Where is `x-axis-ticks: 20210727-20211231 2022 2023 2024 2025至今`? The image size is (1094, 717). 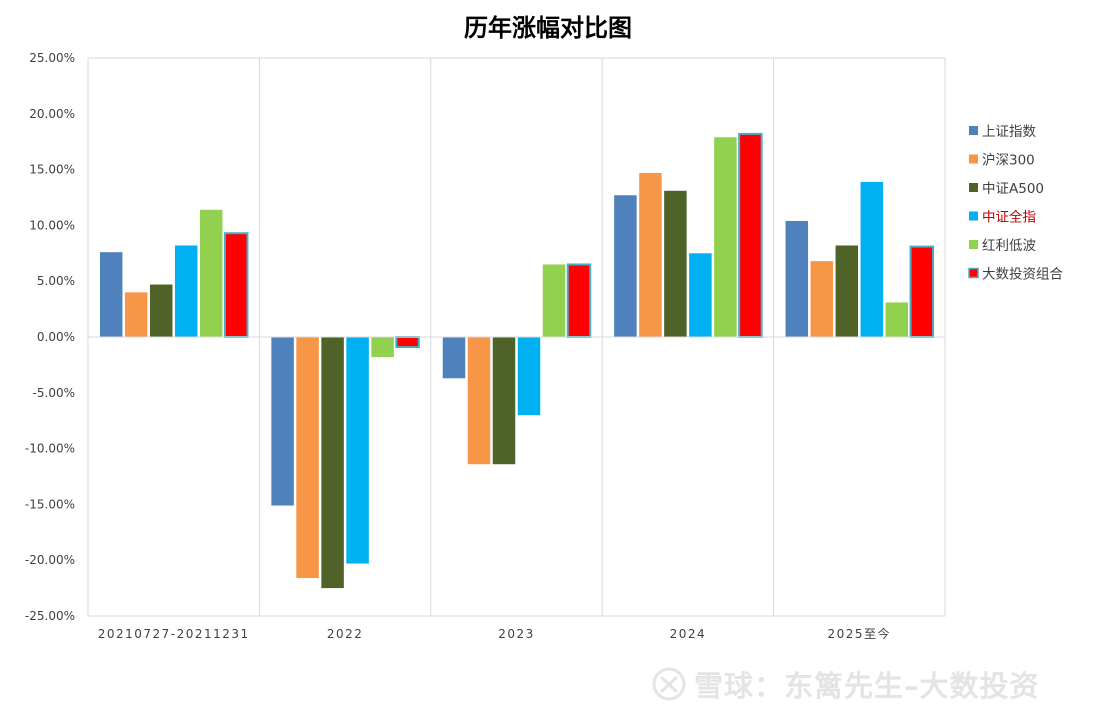
x-axis-ticks: 20210727-20211231 2022 2023 2024 2025至今 is located at coordinates (495, 633).